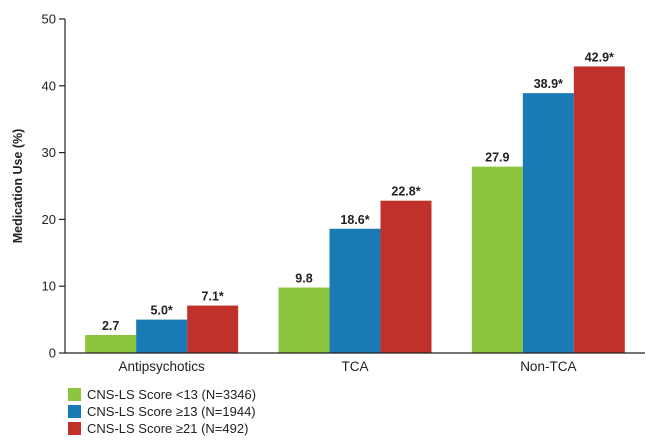 The width and height of the screenshot is (646, 442). Describe the element at coordinates (18, 186) in the screenshot. I see `y-axis-title: Medication Use (%)` at that location.